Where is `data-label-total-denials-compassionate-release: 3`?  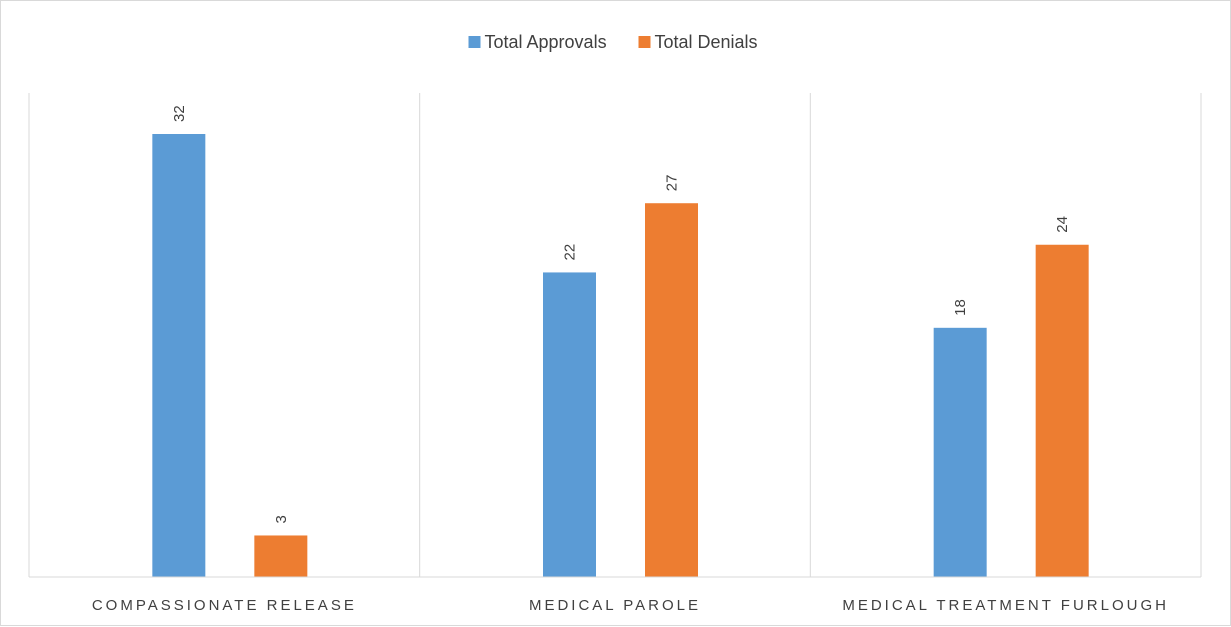 data-label-total-denials-compassionate-release: 3 is located at coordinates (281, 519).